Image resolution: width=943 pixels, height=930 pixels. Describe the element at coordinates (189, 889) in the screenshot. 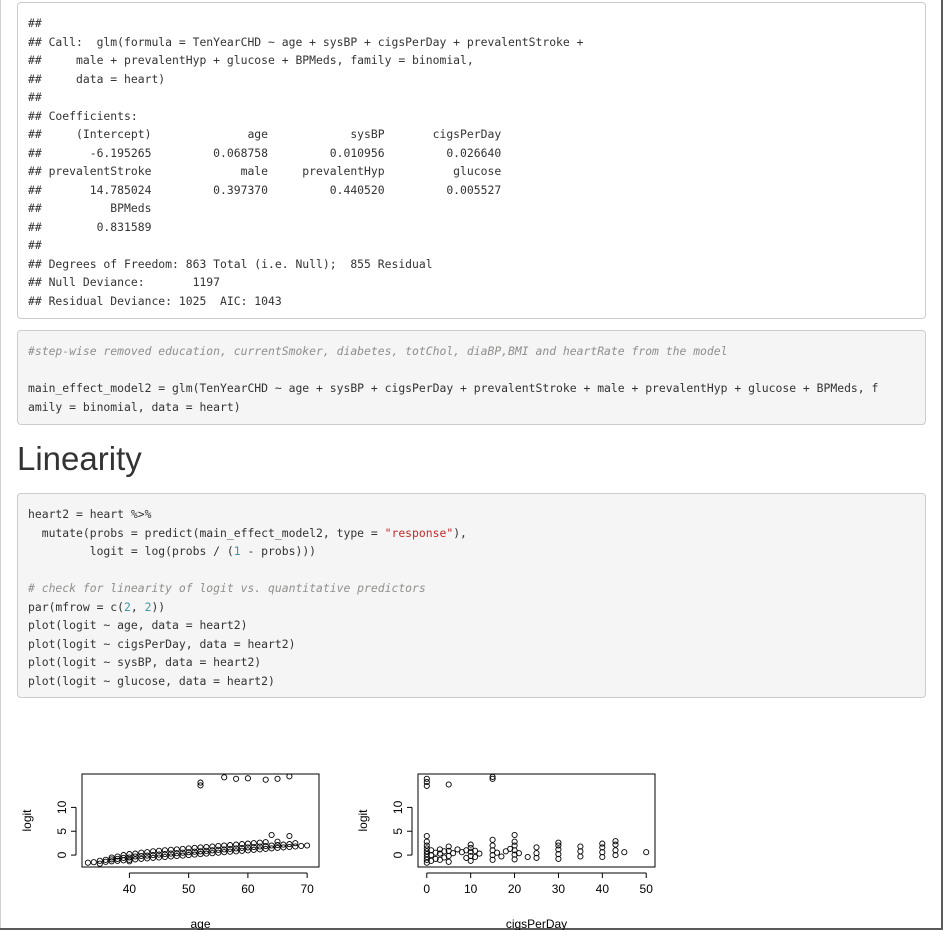

I see `x-tick-label: 50` at that location.